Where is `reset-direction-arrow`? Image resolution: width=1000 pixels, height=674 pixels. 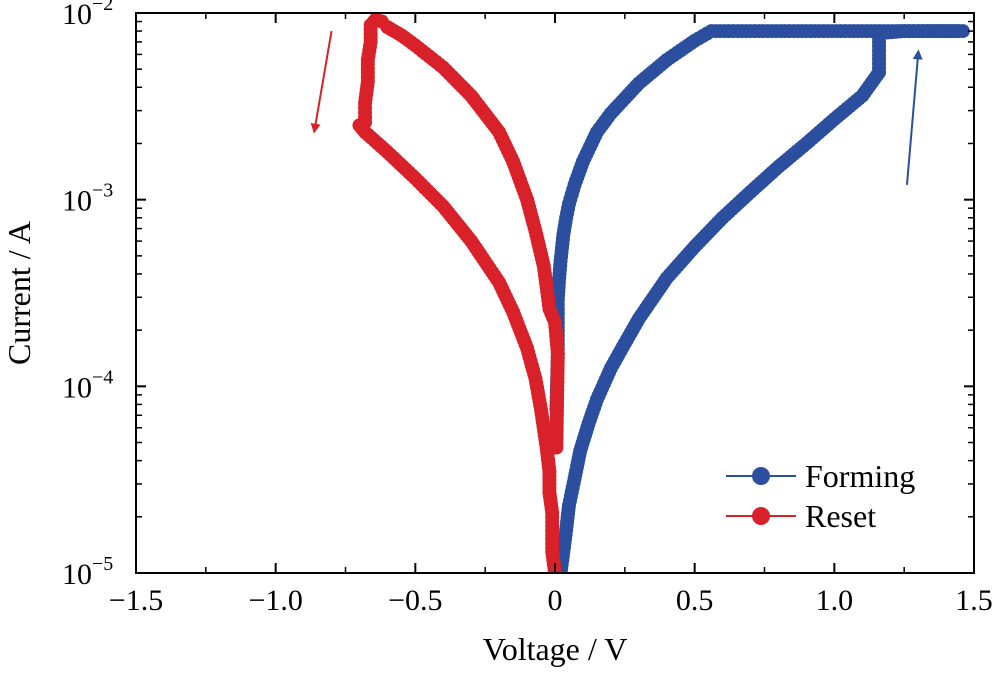 reset-direction-arrow is located at coordinates (321, 82).